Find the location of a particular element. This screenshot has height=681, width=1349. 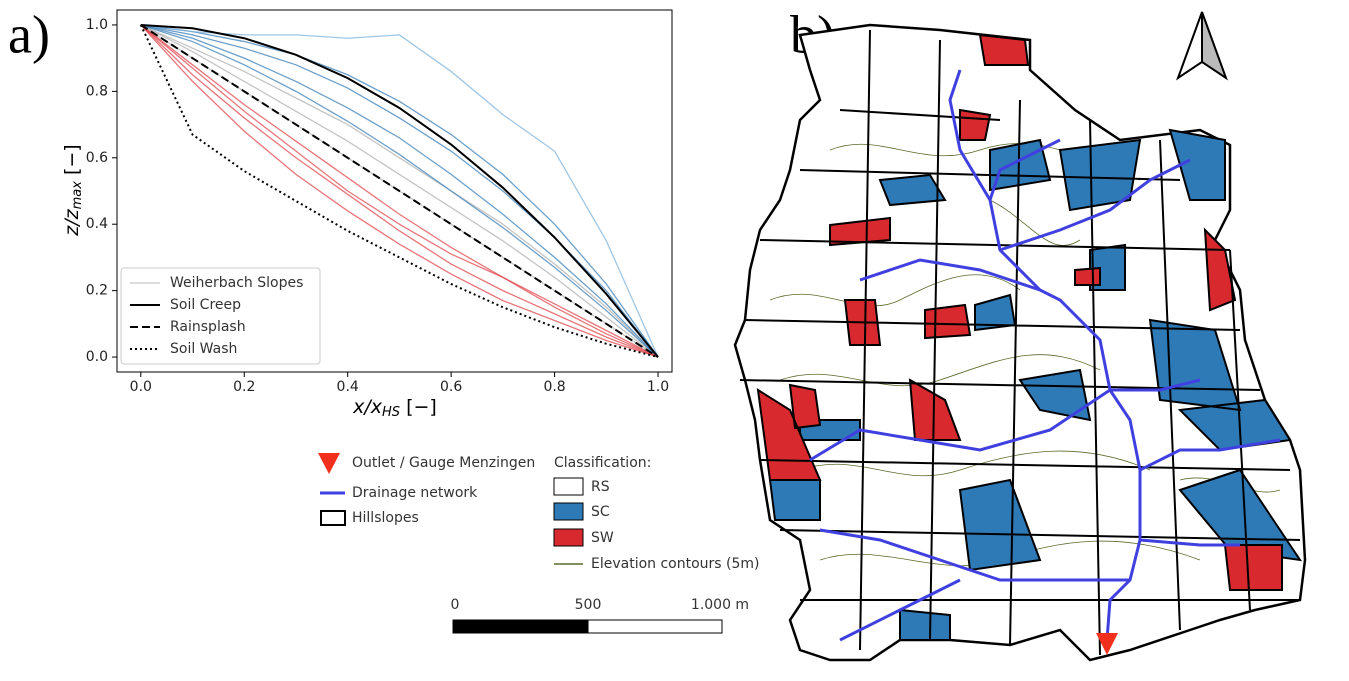

y-tick-label: 0.4 is located at coordinates (97, 224).